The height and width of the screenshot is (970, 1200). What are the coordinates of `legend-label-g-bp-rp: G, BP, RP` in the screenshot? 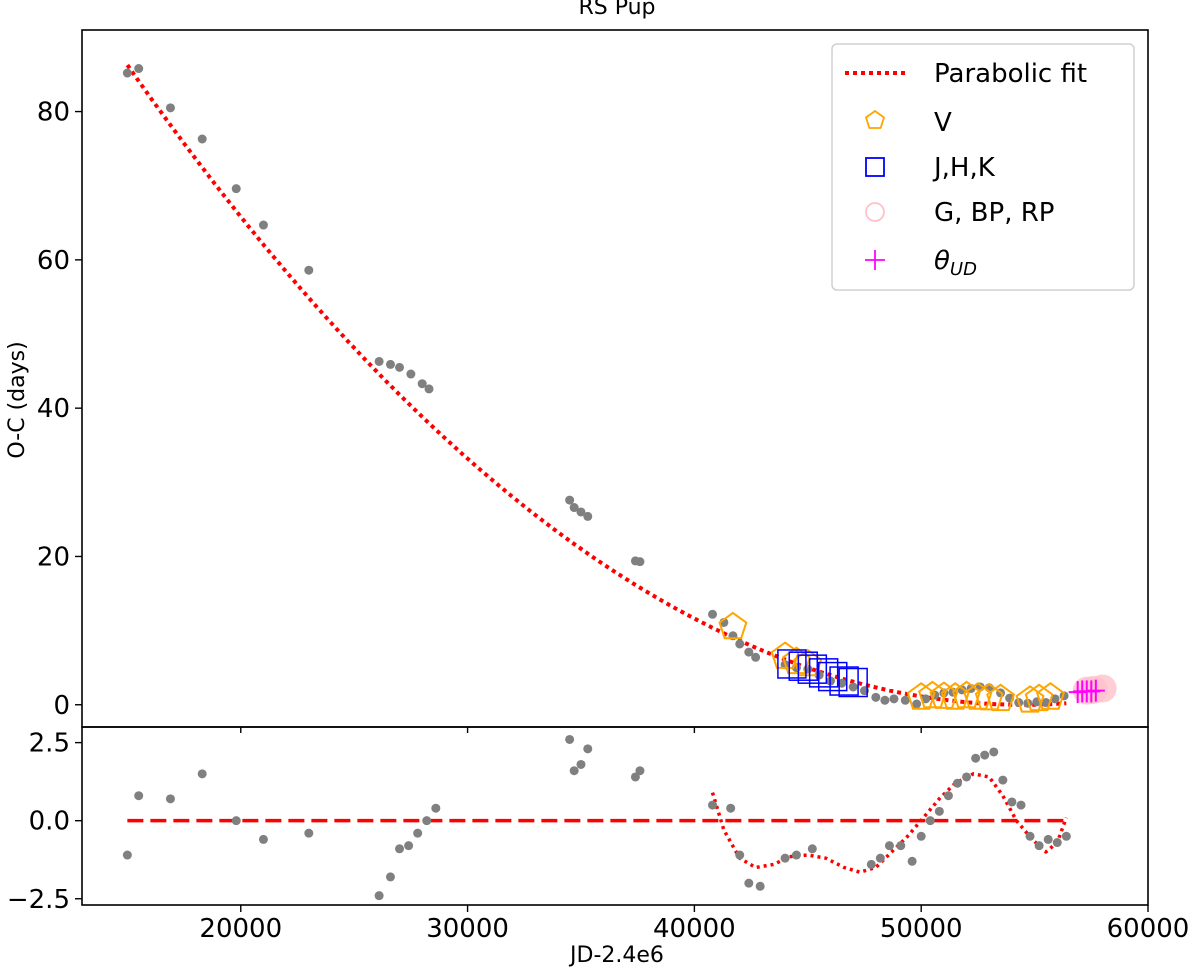 It's located at (994, 213).